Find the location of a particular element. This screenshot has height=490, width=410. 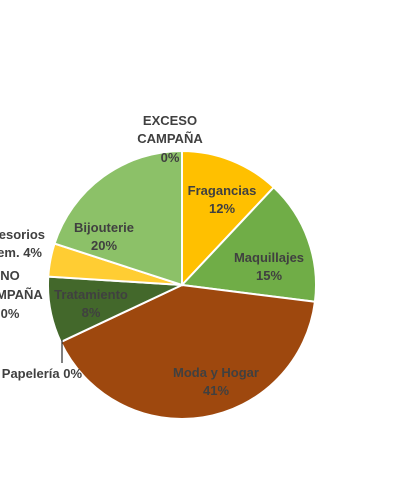

label-moda-pct: 41% is located at coordinates (216, 390).